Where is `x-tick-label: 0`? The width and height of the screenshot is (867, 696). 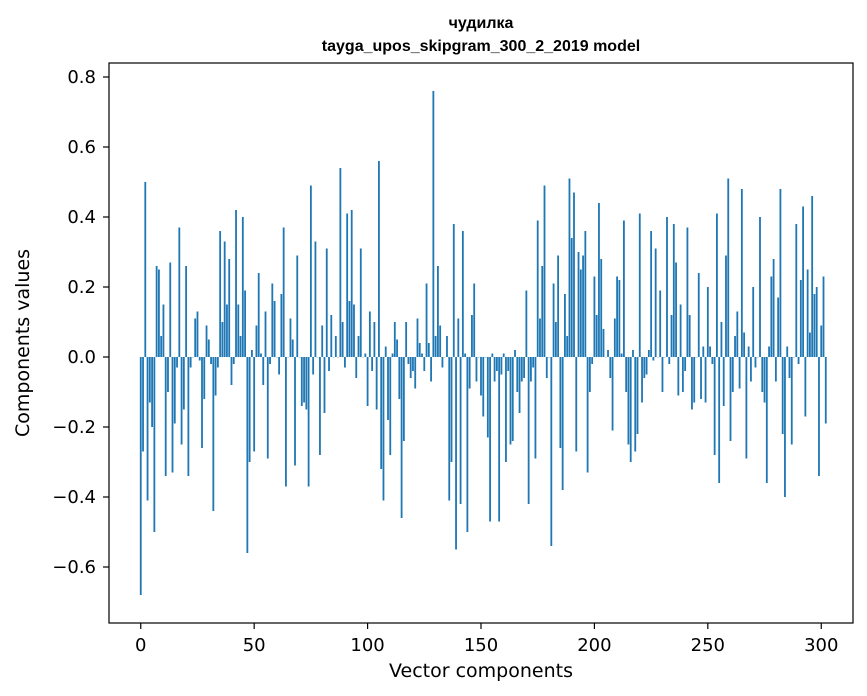
x-tick-label: 0 is located at coordinates (140, 645).